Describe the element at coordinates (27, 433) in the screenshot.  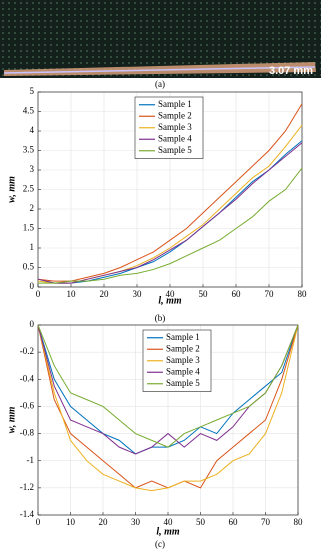
I see `y-tick-label: -0.8` at that location.